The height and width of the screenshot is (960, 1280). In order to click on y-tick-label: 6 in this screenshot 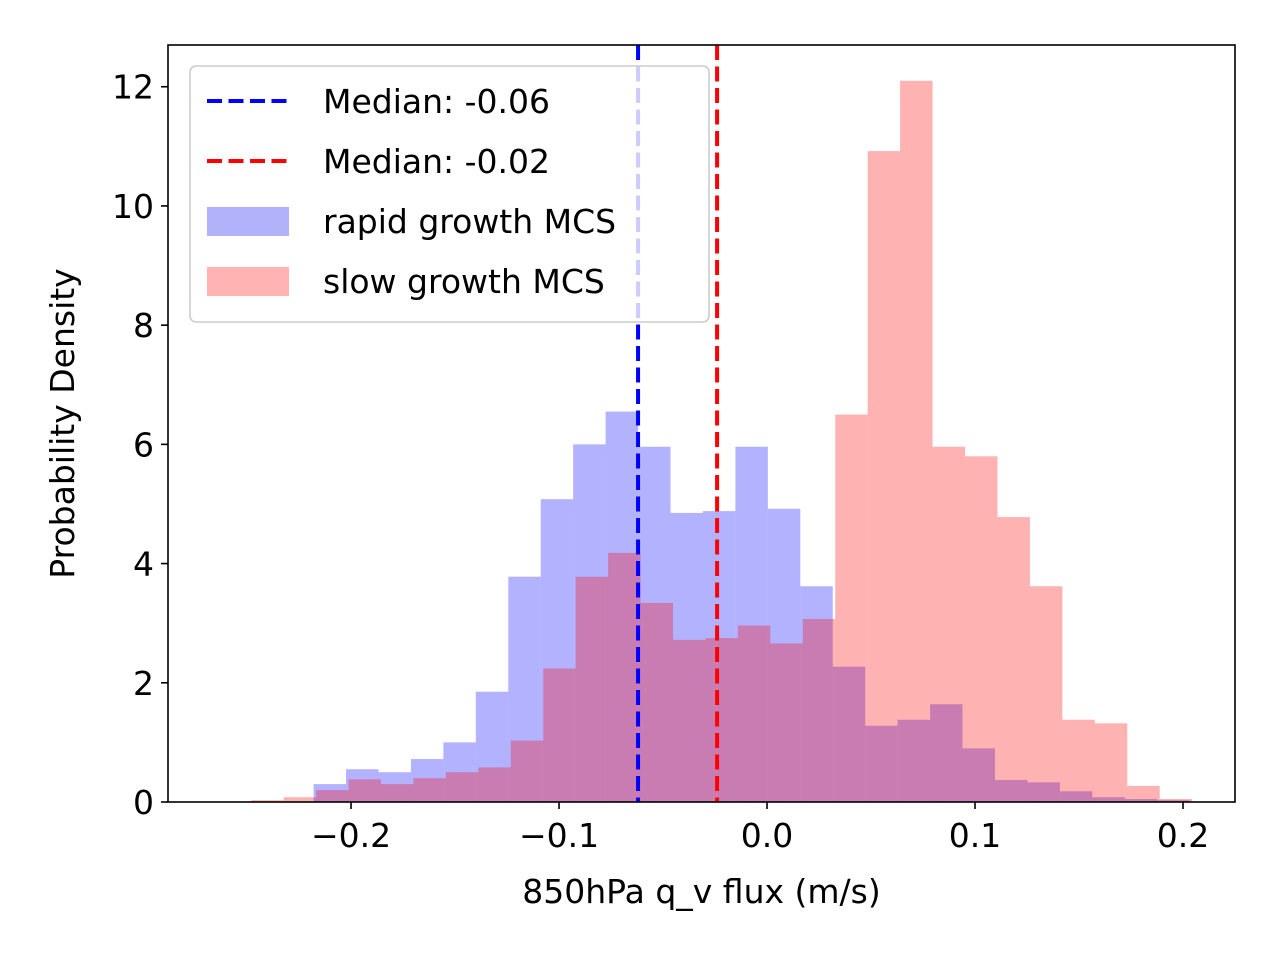, I will do `click(143, 444)`.